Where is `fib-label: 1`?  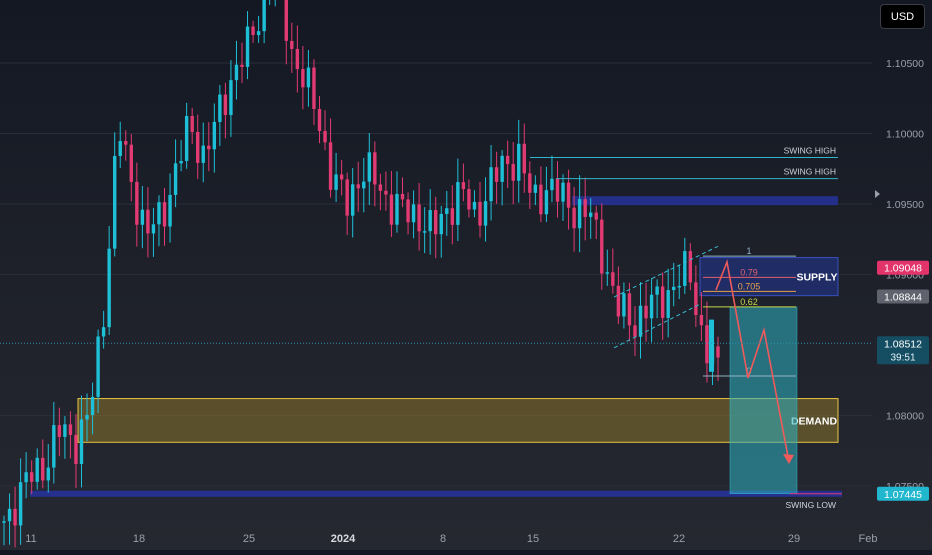 fib-label: 1 is located at coordinates (748, 251).